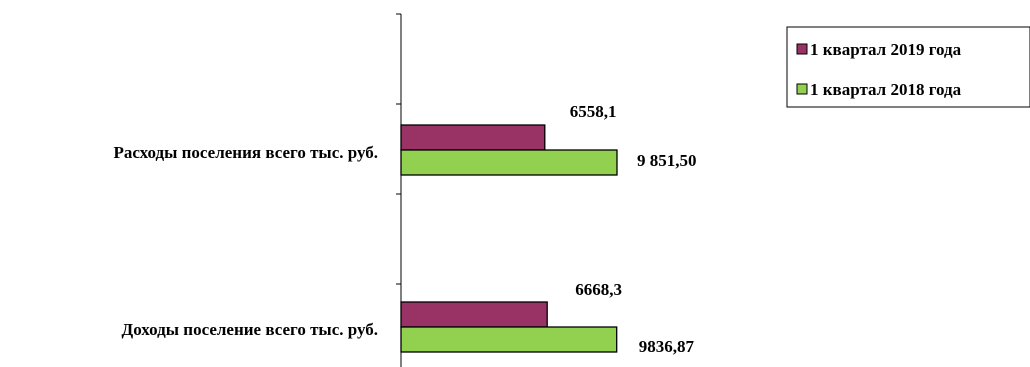 Image resolution: width=1030 pixels, height=367 pixels. Describe the element at coordinates (802, 49) in the screenshot. I see `legend-swatch-2019` at that location.